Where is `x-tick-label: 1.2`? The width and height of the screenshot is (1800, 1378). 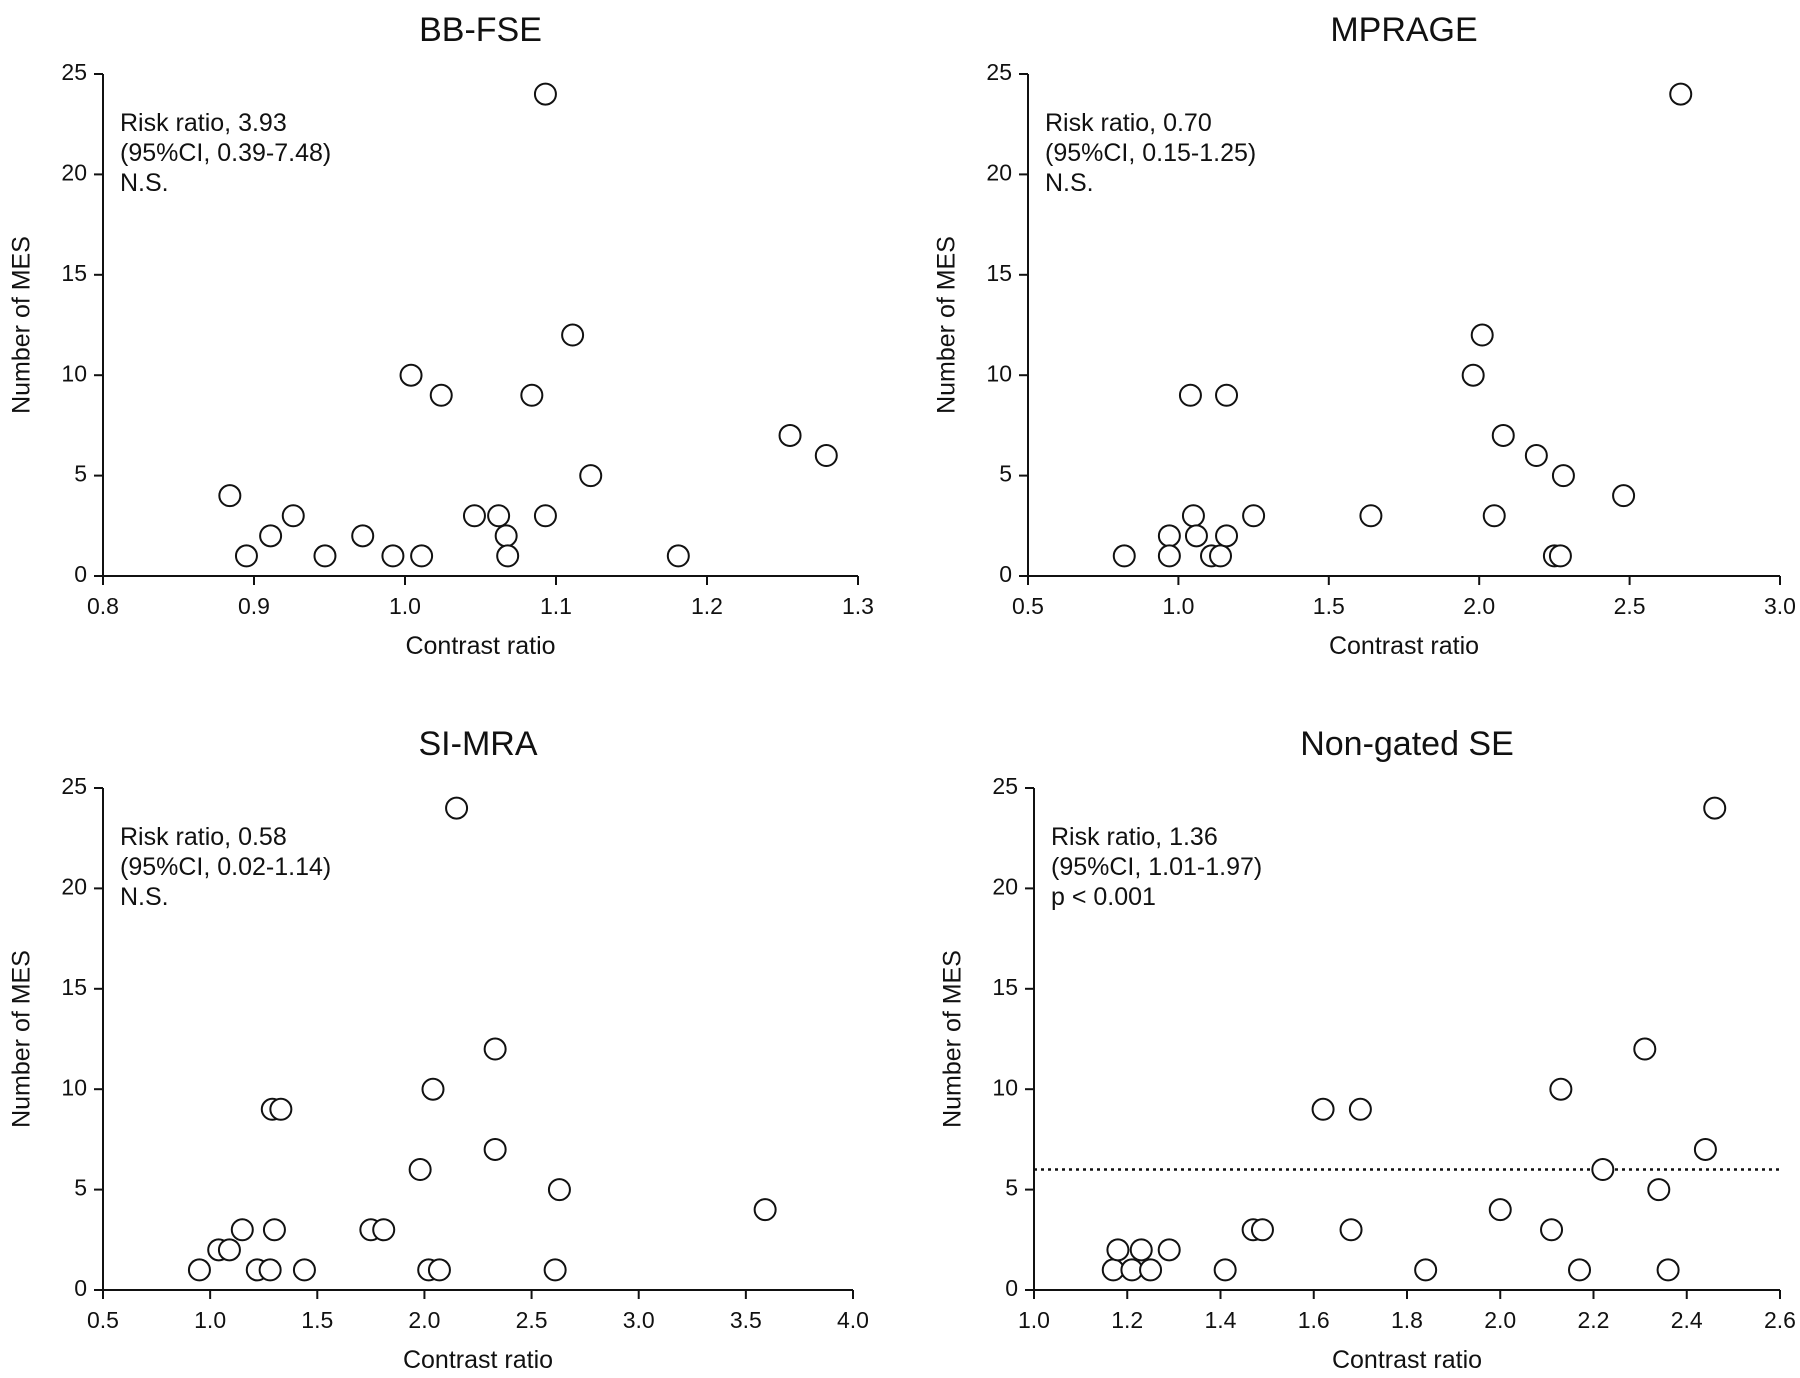 x-tick-label: 1.2 is located at coordinates (707, 606).